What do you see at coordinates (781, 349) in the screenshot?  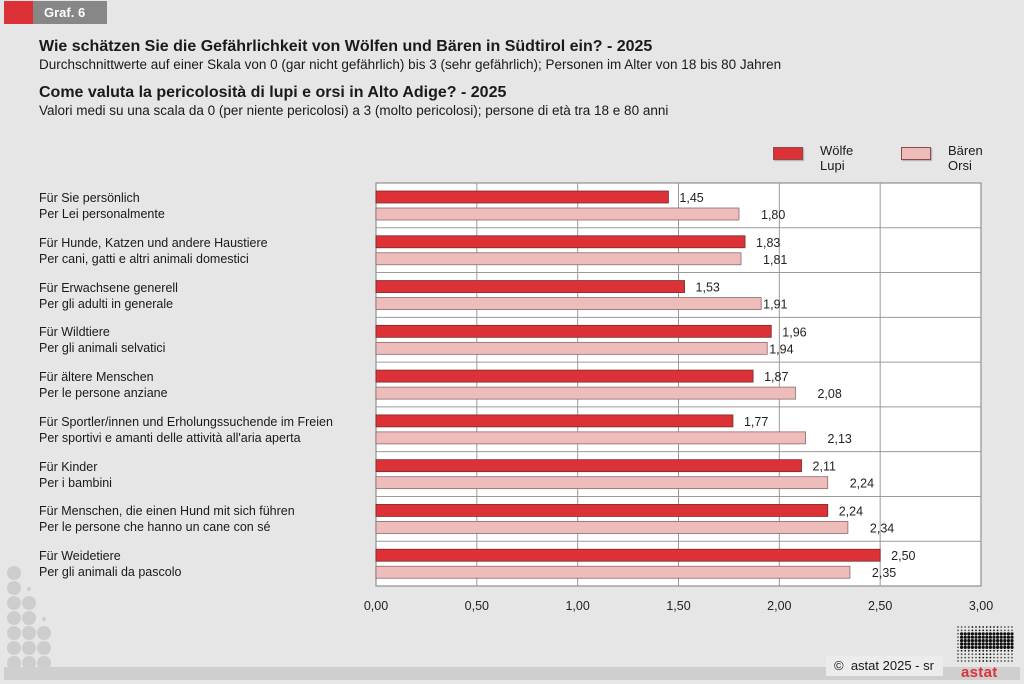 I see `data-label-bears: 1,94` at bounding box center [781, 349].